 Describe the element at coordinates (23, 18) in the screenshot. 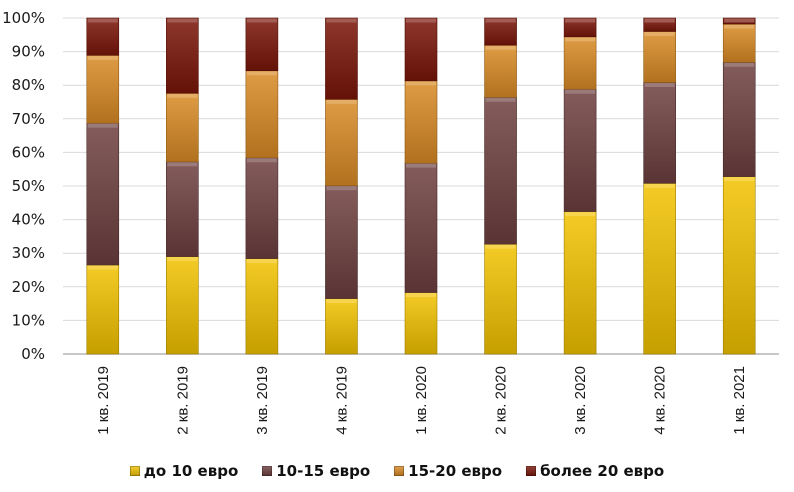

I see `y-tick-label: 100%` at that location.